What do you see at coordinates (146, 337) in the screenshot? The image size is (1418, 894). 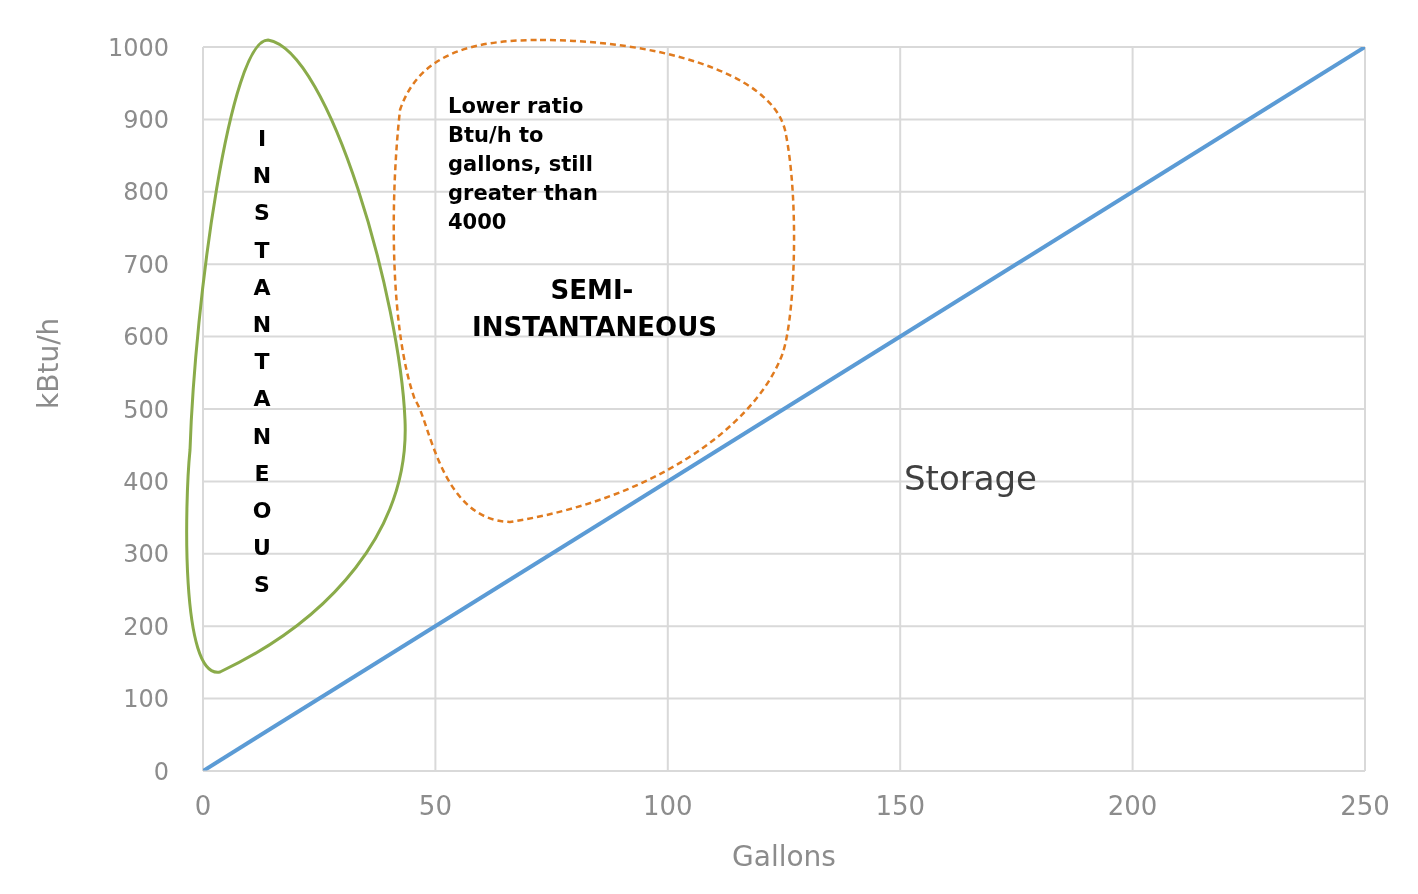 I see `y-tick-label: 600` at bounding box center [146, 337].